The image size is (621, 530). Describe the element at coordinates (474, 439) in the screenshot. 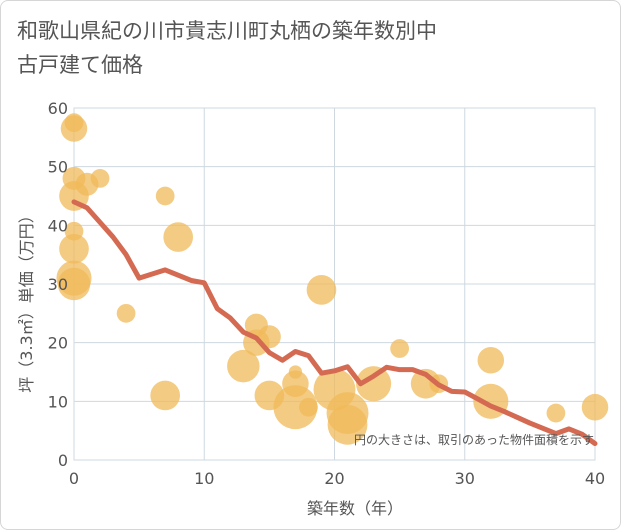

I see `size-note: 円の大きさは、取引のあった物件面積を示す` at that location.